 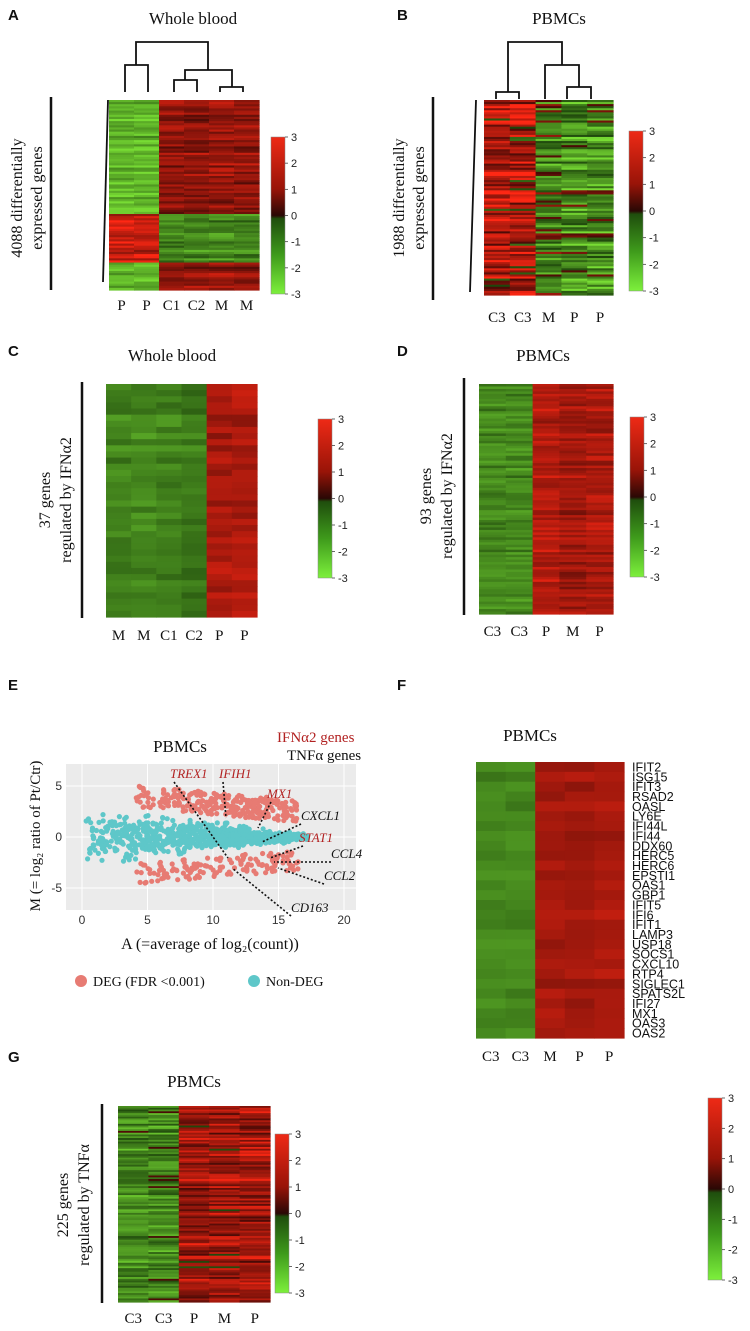 What do you see at coordinates (58, 786) in the screenshot?
I see `y-tick-label: 5` at bounding box center [58, 786].